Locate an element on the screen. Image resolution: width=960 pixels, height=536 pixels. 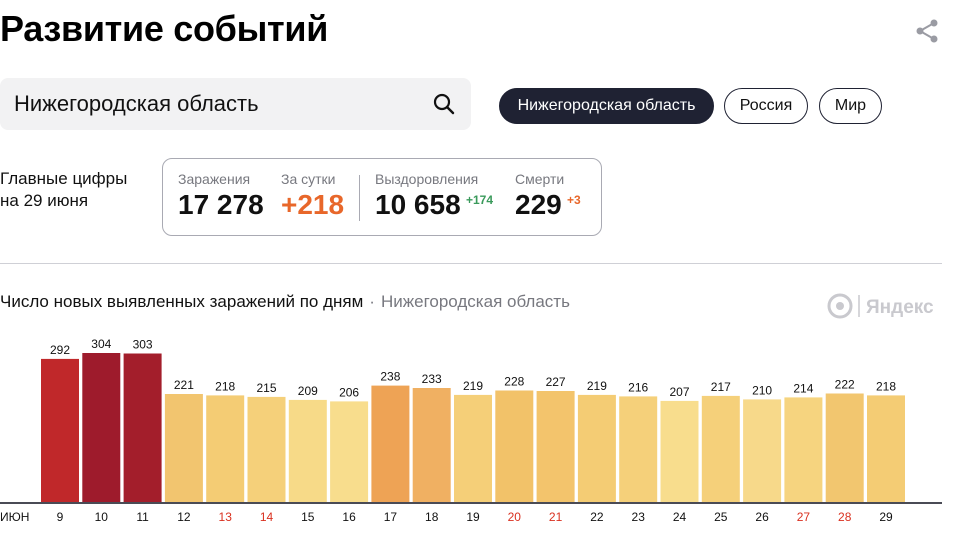
yandex-logo-icon is located at coordinates (840, 306).